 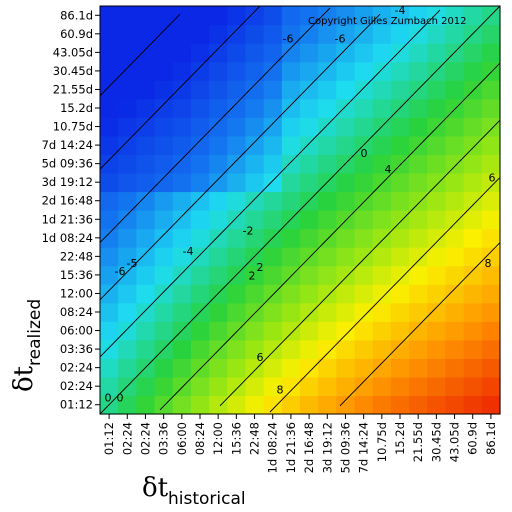 I want to click on y-tick-label: 03:36, so click(x=76, y=349).